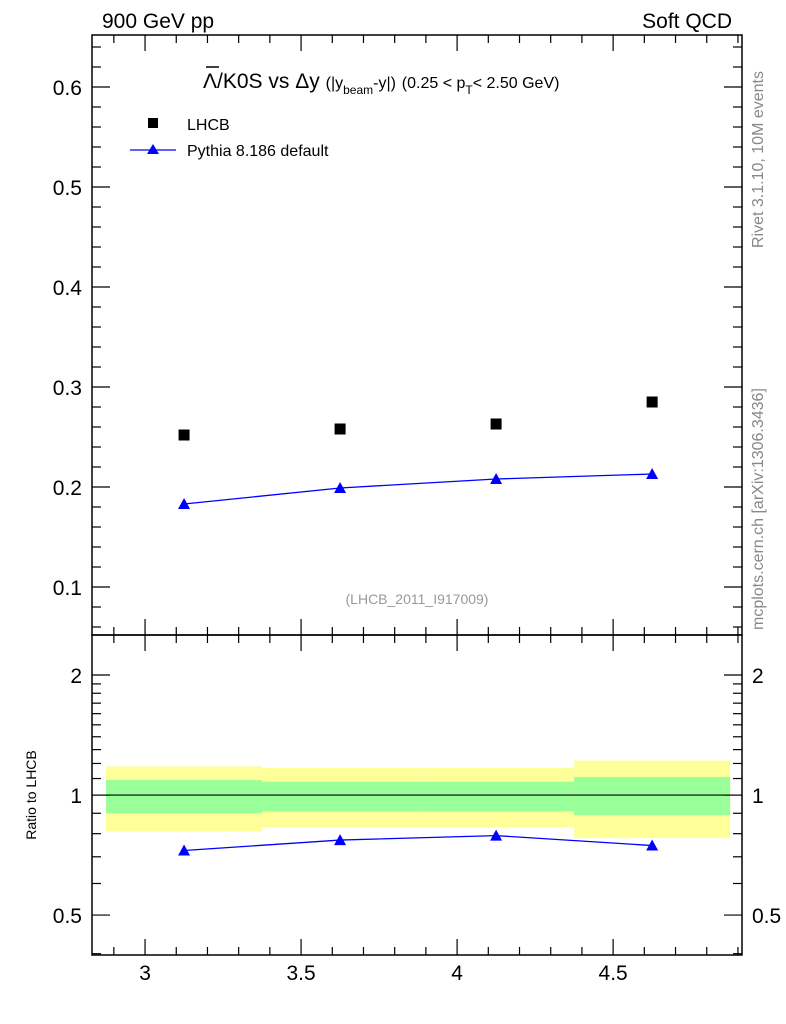  I want to click on header-right: Soft QCD, so click(687, 21).